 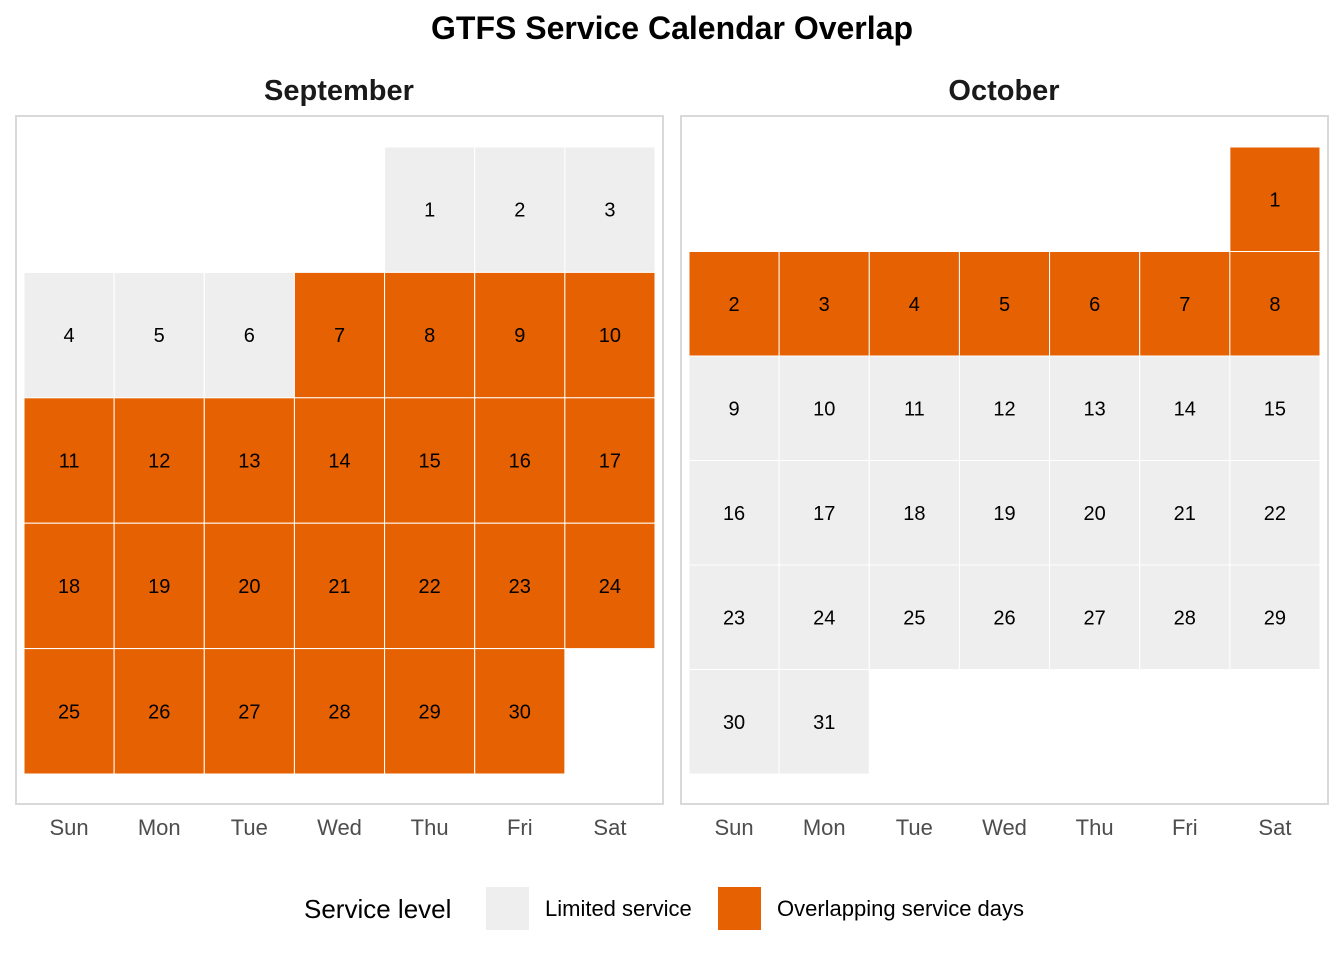 What do you see at coordinates (914, 827) in the screenshot?
I see `weekday-label: Tue` at bounding box center [914, 827].